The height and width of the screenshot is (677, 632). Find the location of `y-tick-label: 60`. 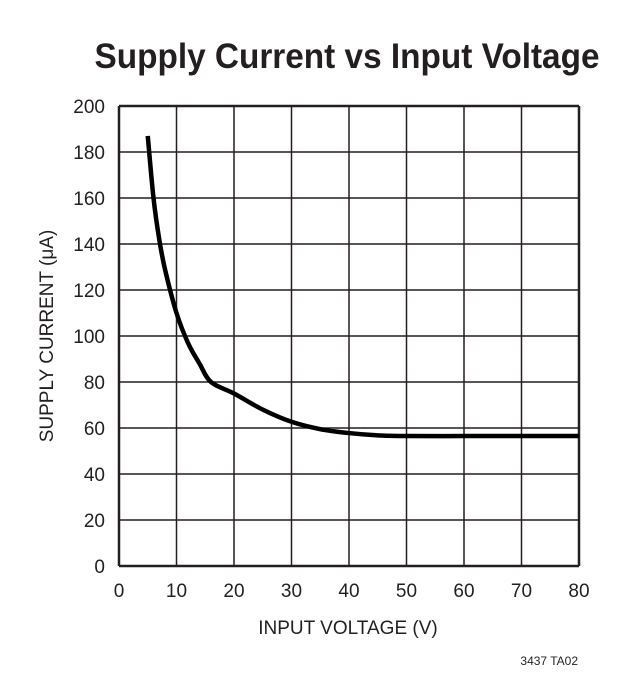

y-tick-label: 60 is located at coordinates (94, 429).